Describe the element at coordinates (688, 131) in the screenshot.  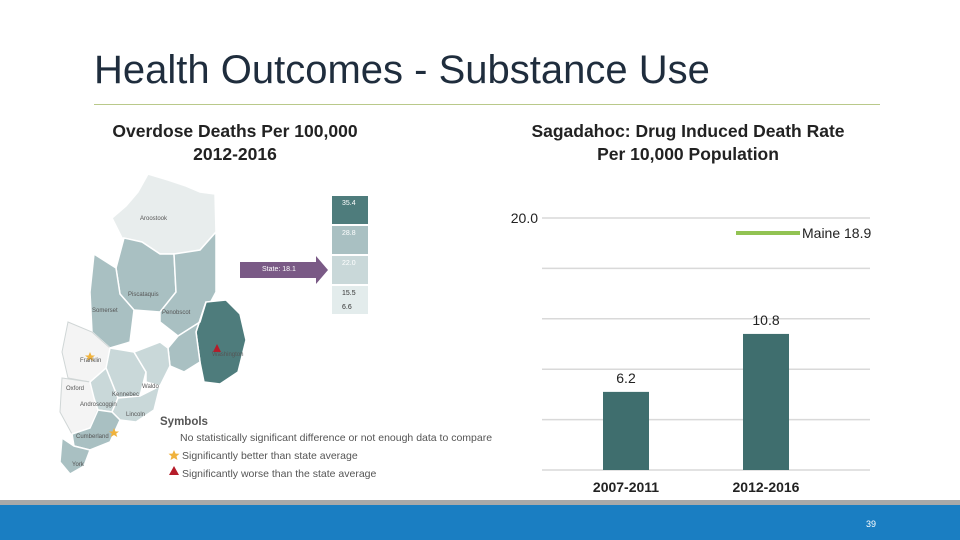
I see `chart-heading-line1: Sagadahoc: Drug Induced Death Rate` at that location.